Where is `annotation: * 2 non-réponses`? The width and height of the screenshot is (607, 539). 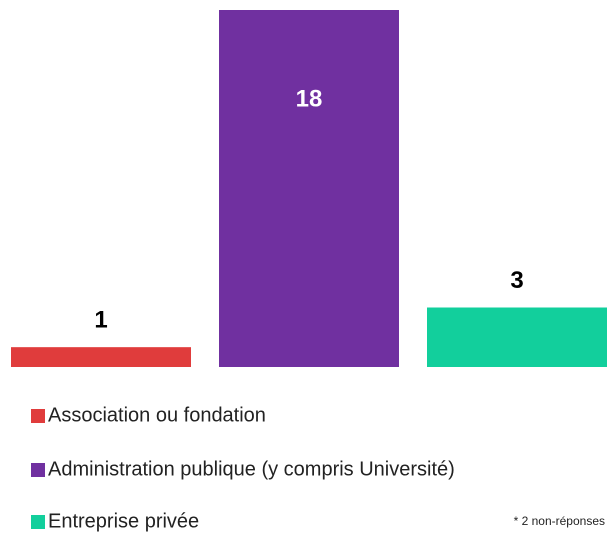 annotation: * 2 non-réponses is located at coordinates (559, 521).